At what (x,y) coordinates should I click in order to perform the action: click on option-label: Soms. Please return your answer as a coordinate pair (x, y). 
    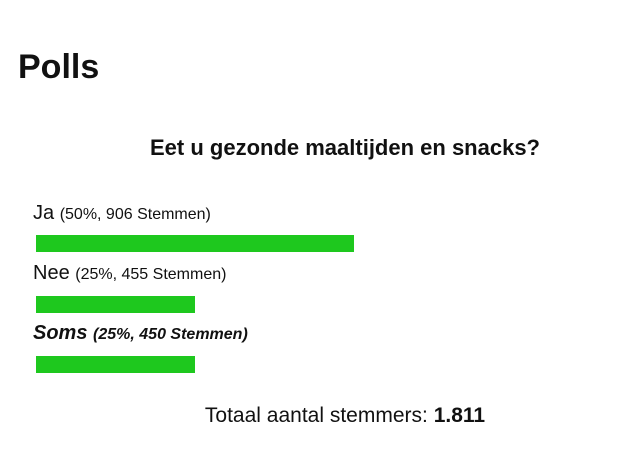
    Looking at the image, I should click on (60, 333).